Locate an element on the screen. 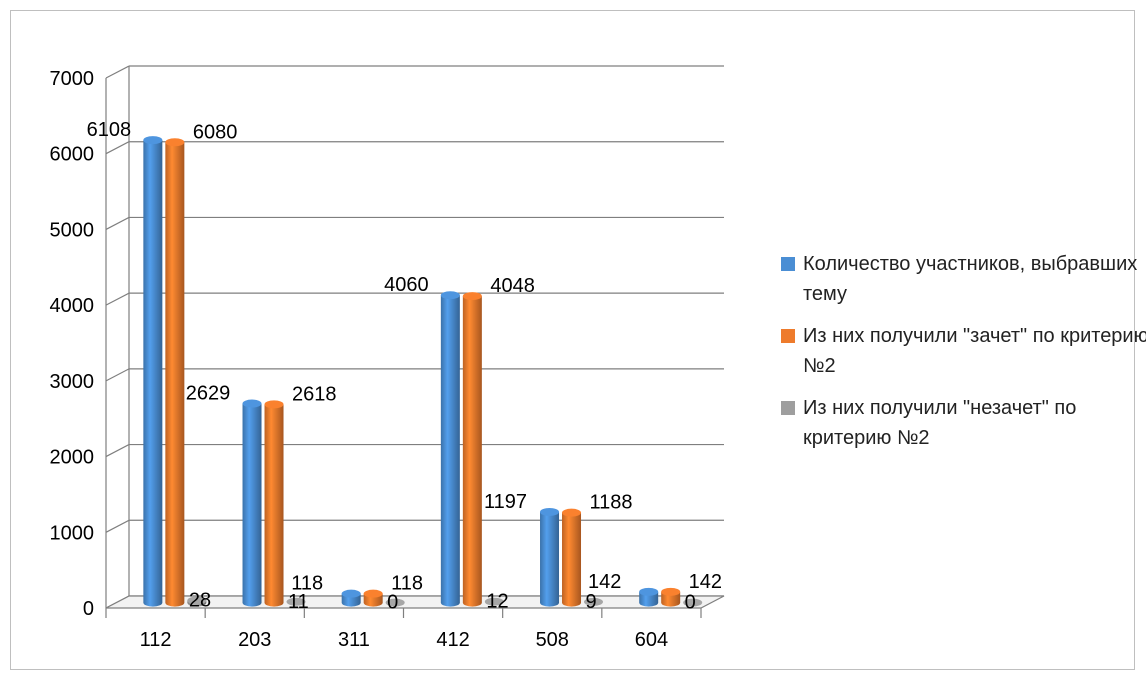  data-label: 28 is located at coordinates (200, 600).